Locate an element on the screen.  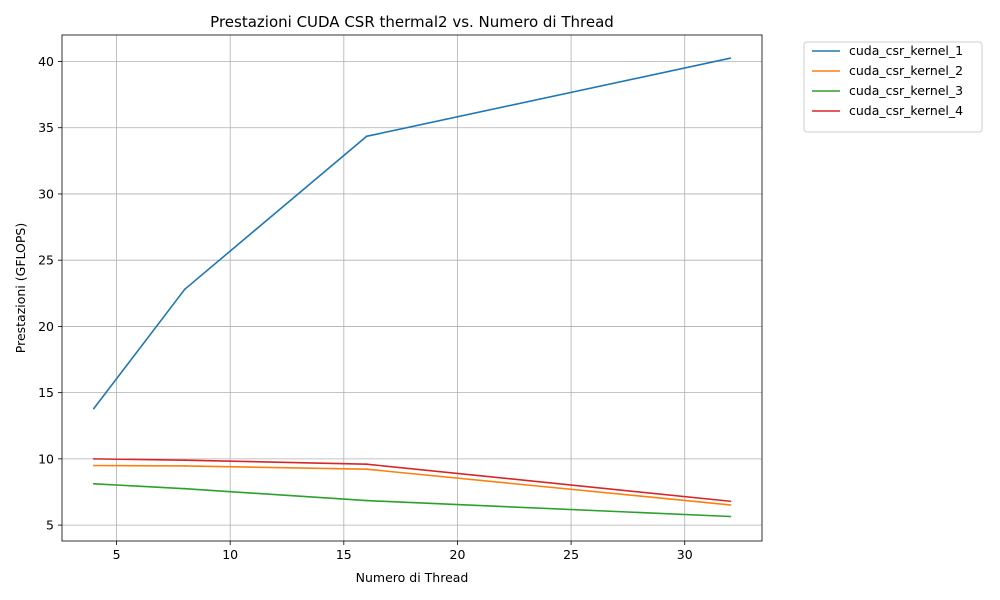
x-axis-label: Numero di Thread is located at coordinates (412, 577).